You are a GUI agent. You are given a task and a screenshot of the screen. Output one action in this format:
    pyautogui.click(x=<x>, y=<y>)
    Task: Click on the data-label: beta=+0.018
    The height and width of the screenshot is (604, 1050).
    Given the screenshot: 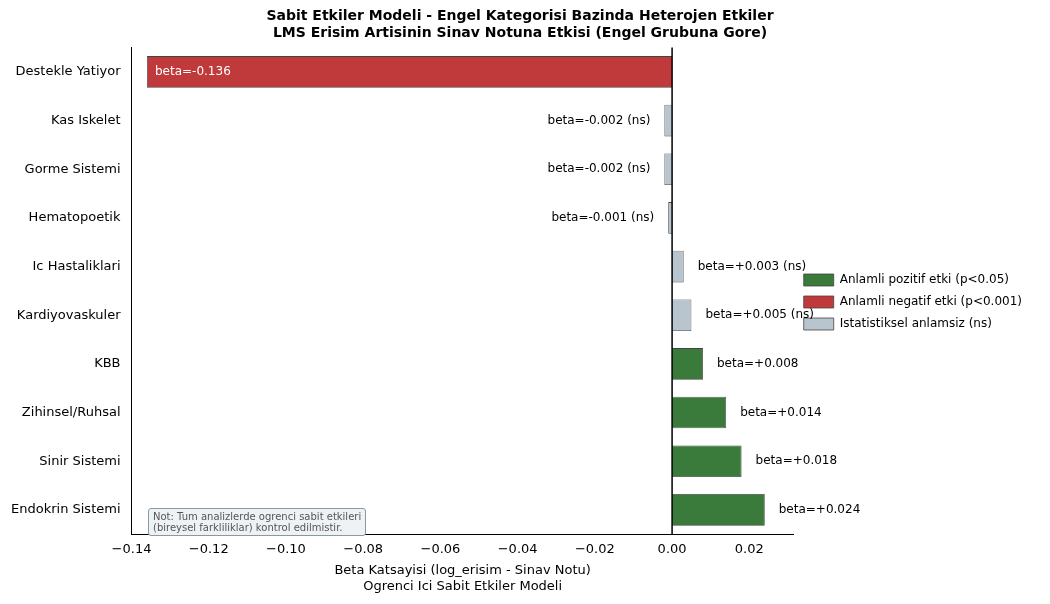 What is the action you would take?
    pyautogui.click(x=796, y=460)
    